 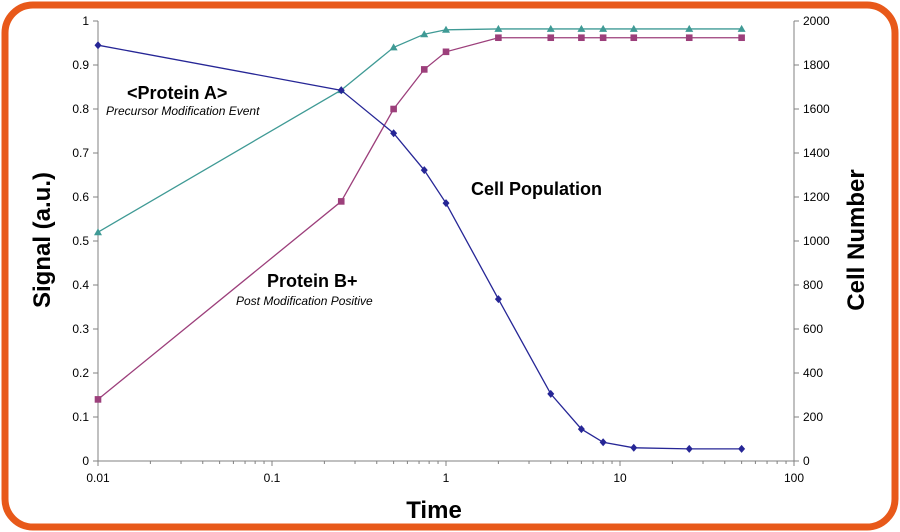 What do you see at coordinates (80, 417) in the screenshot?
I see `y-tick-label: 0.1` at bounding box center [80, 417].